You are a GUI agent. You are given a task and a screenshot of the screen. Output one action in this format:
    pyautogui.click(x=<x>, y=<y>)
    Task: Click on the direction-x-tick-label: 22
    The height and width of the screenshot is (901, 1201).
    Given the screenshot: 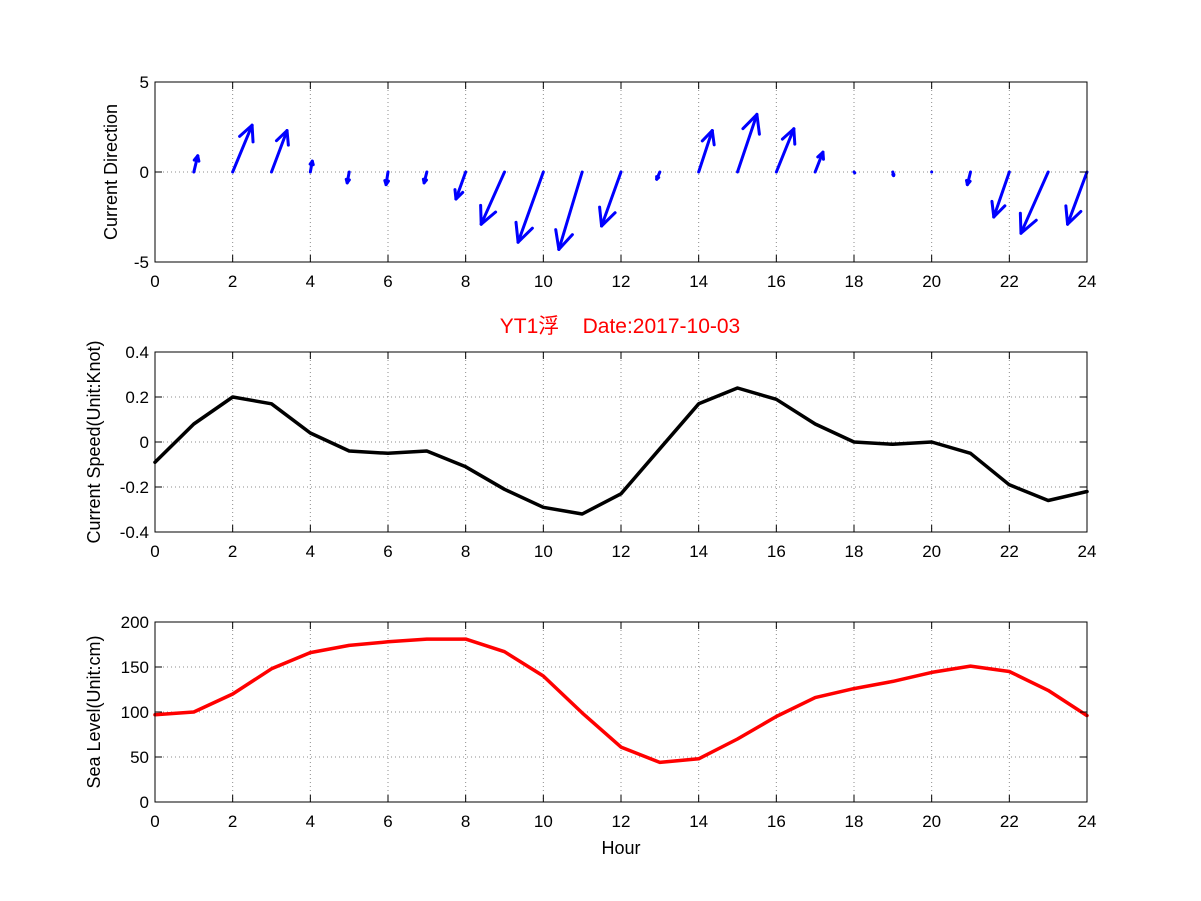 What is the action you would take?
    pyautogui.click(x=1009, y=281)
    